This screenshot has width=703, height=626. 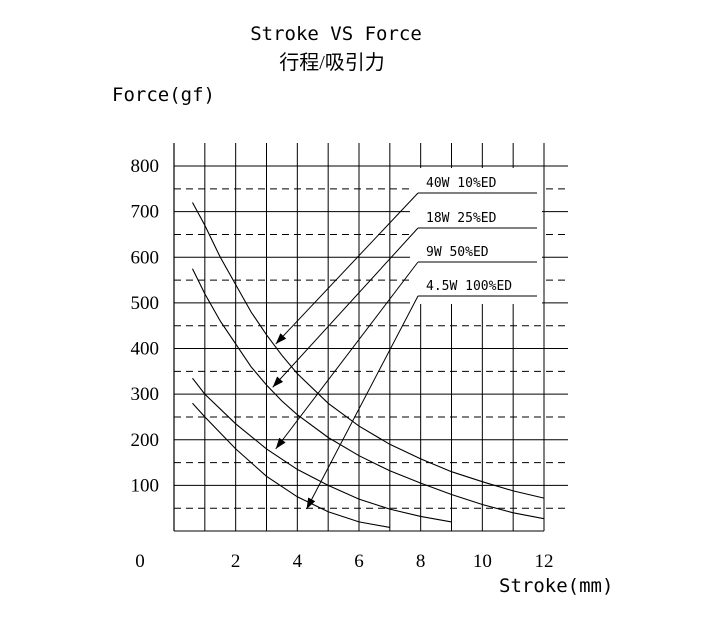 I want to click on y-tick-label: 500, so click(x=145, y=303).